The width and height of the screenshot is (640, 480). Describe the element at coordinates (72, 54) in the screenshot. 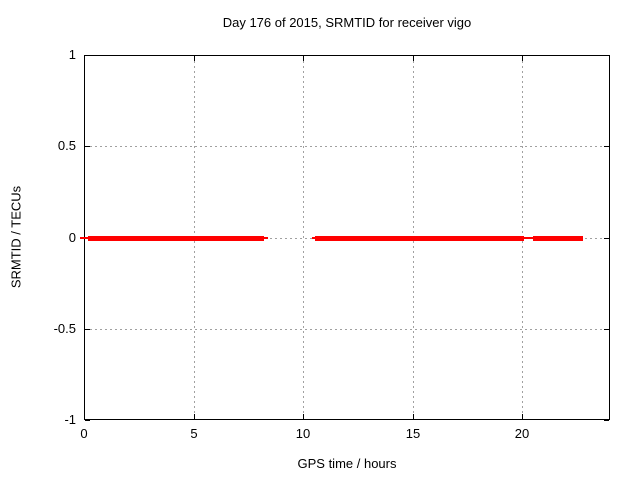

I see `y-tick-label: 1` at that location.